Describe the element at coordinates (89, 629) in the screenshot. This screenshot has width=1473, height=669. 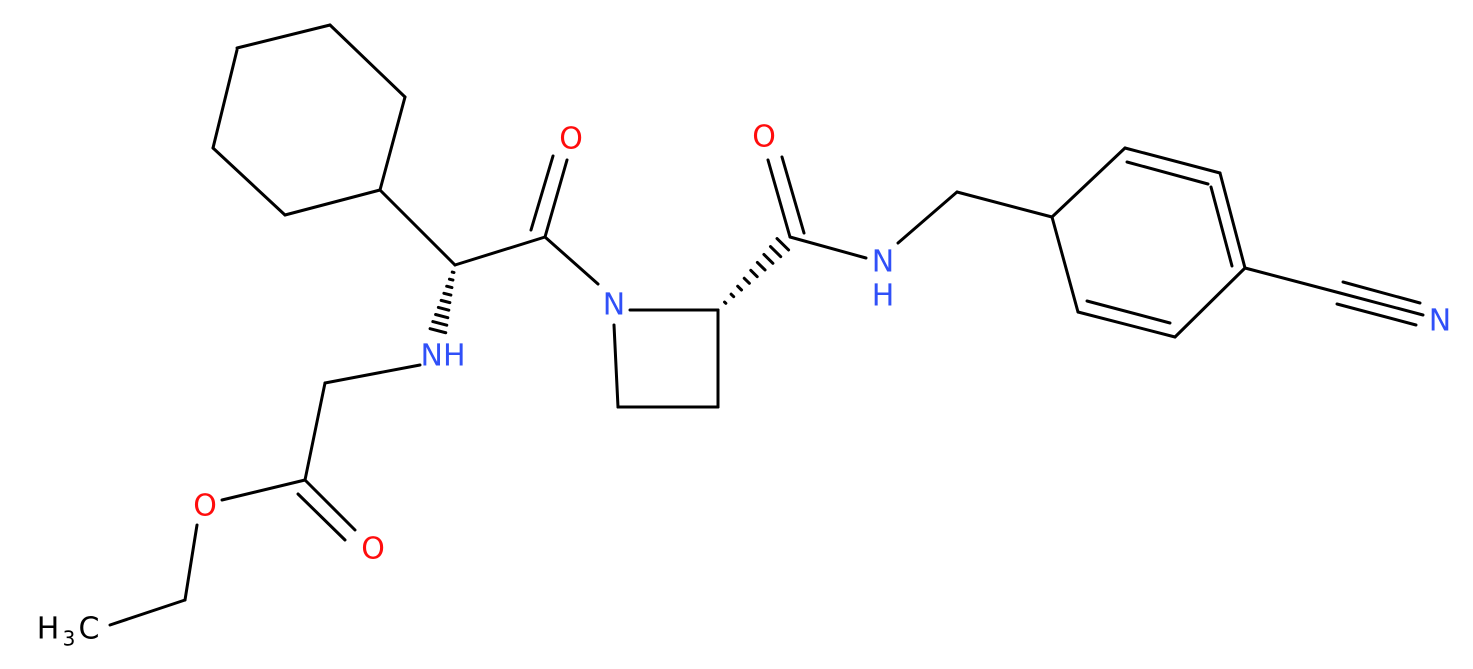
I see `atom-label: C` at that location.